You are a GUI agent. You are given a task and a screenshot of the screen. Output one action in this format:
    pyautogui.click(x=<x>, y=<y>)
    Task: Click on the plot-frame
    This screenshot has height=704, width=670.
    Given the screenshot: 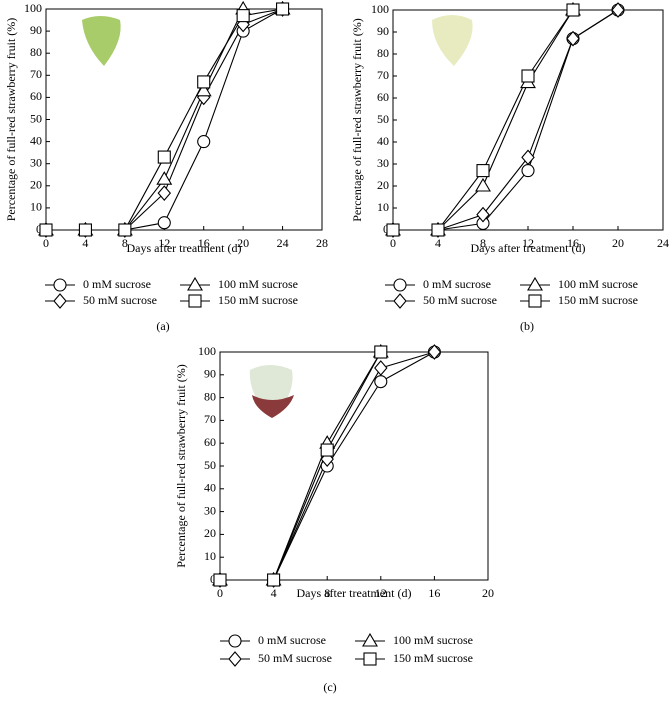 What is the action you would take?
    pyautogui.click(x=528, y=120)
    